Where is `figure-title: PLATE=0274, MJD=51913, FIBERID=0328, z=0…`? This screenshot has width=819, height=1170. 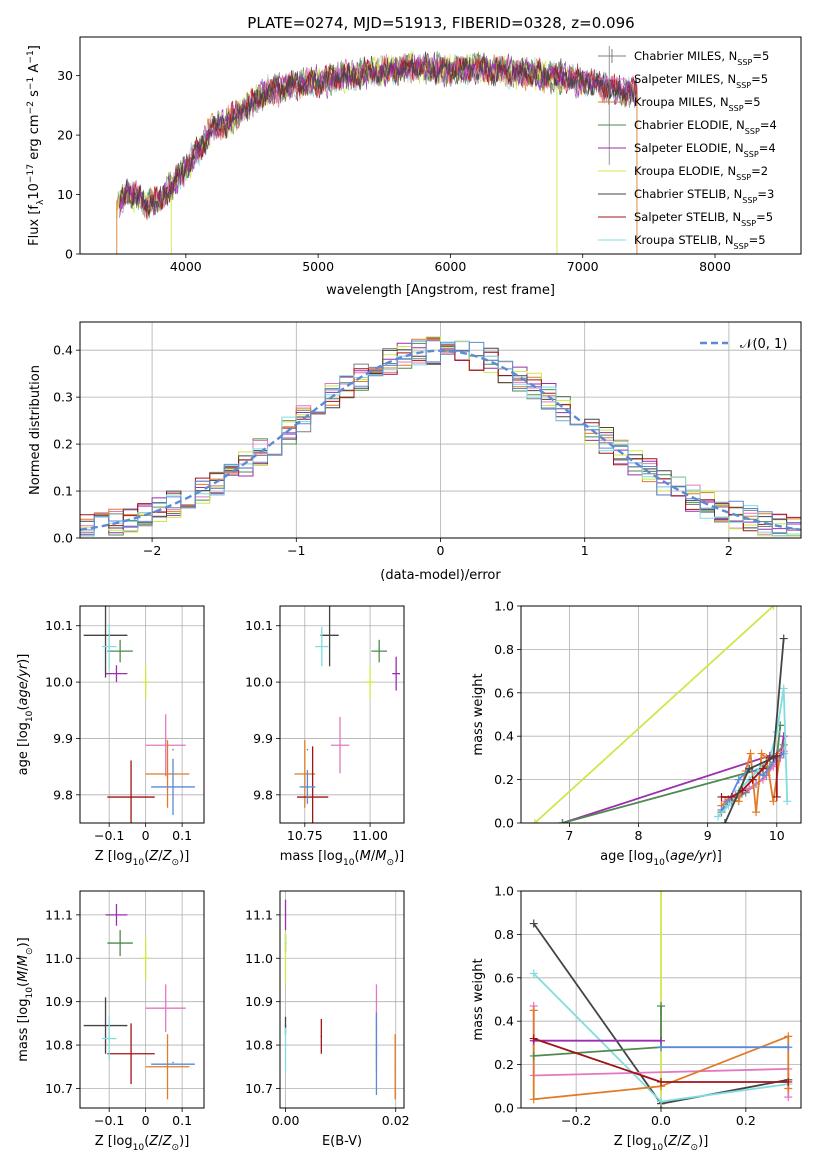 figure-title: PLATE=0274, MJD=51913, FIBERID=0328, z=0… is located at coordinates (440, 23).